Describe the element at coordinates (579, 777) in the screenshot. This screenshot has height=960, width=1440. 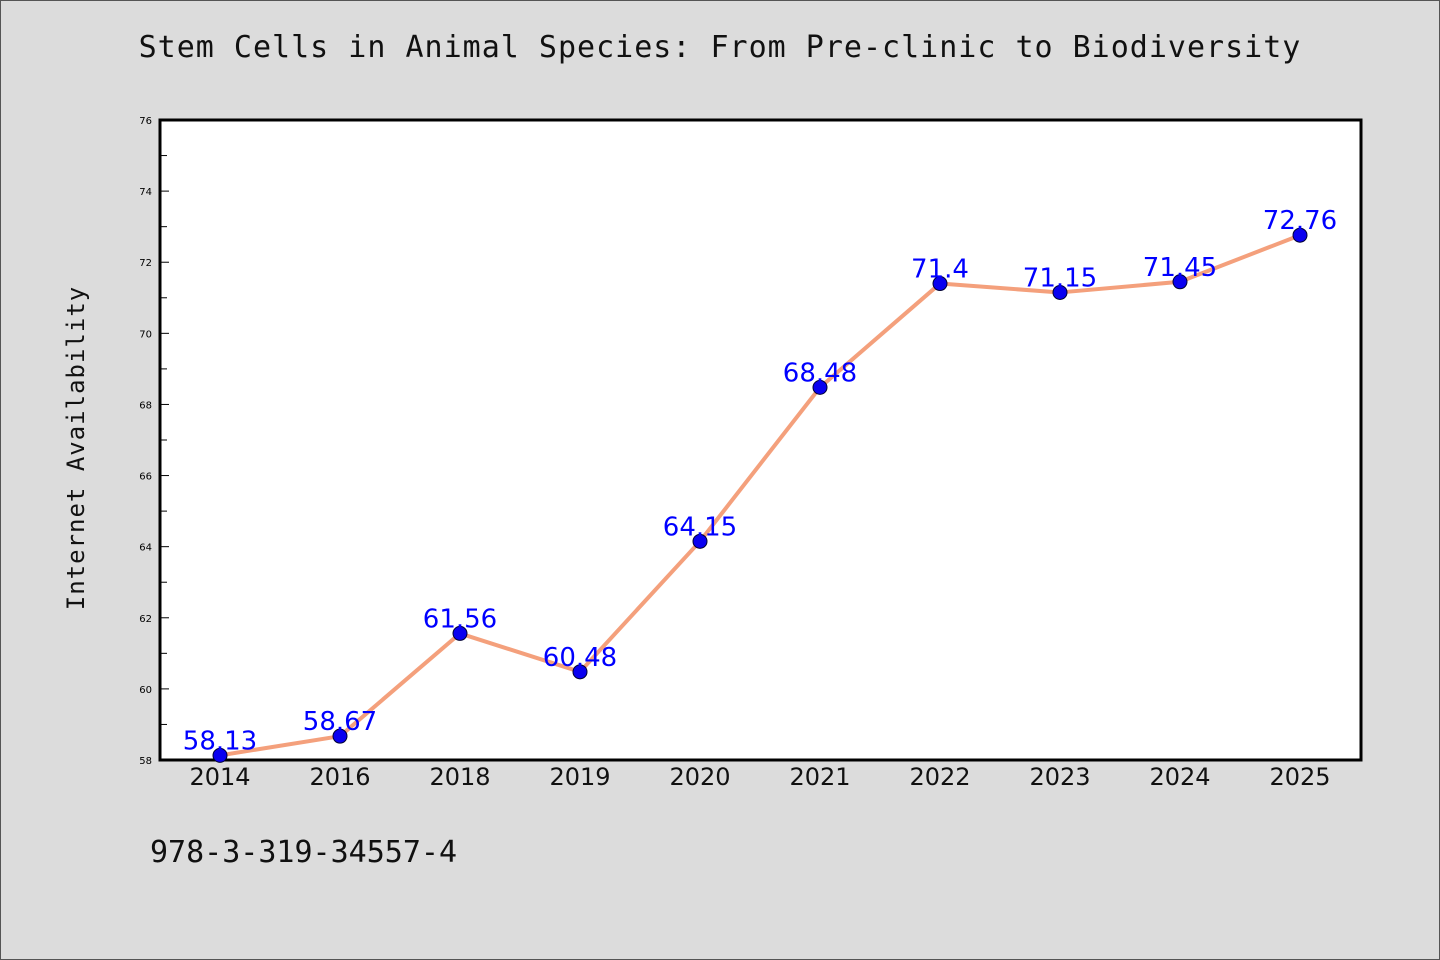
I see `x-tick-label: 2019` at that location.